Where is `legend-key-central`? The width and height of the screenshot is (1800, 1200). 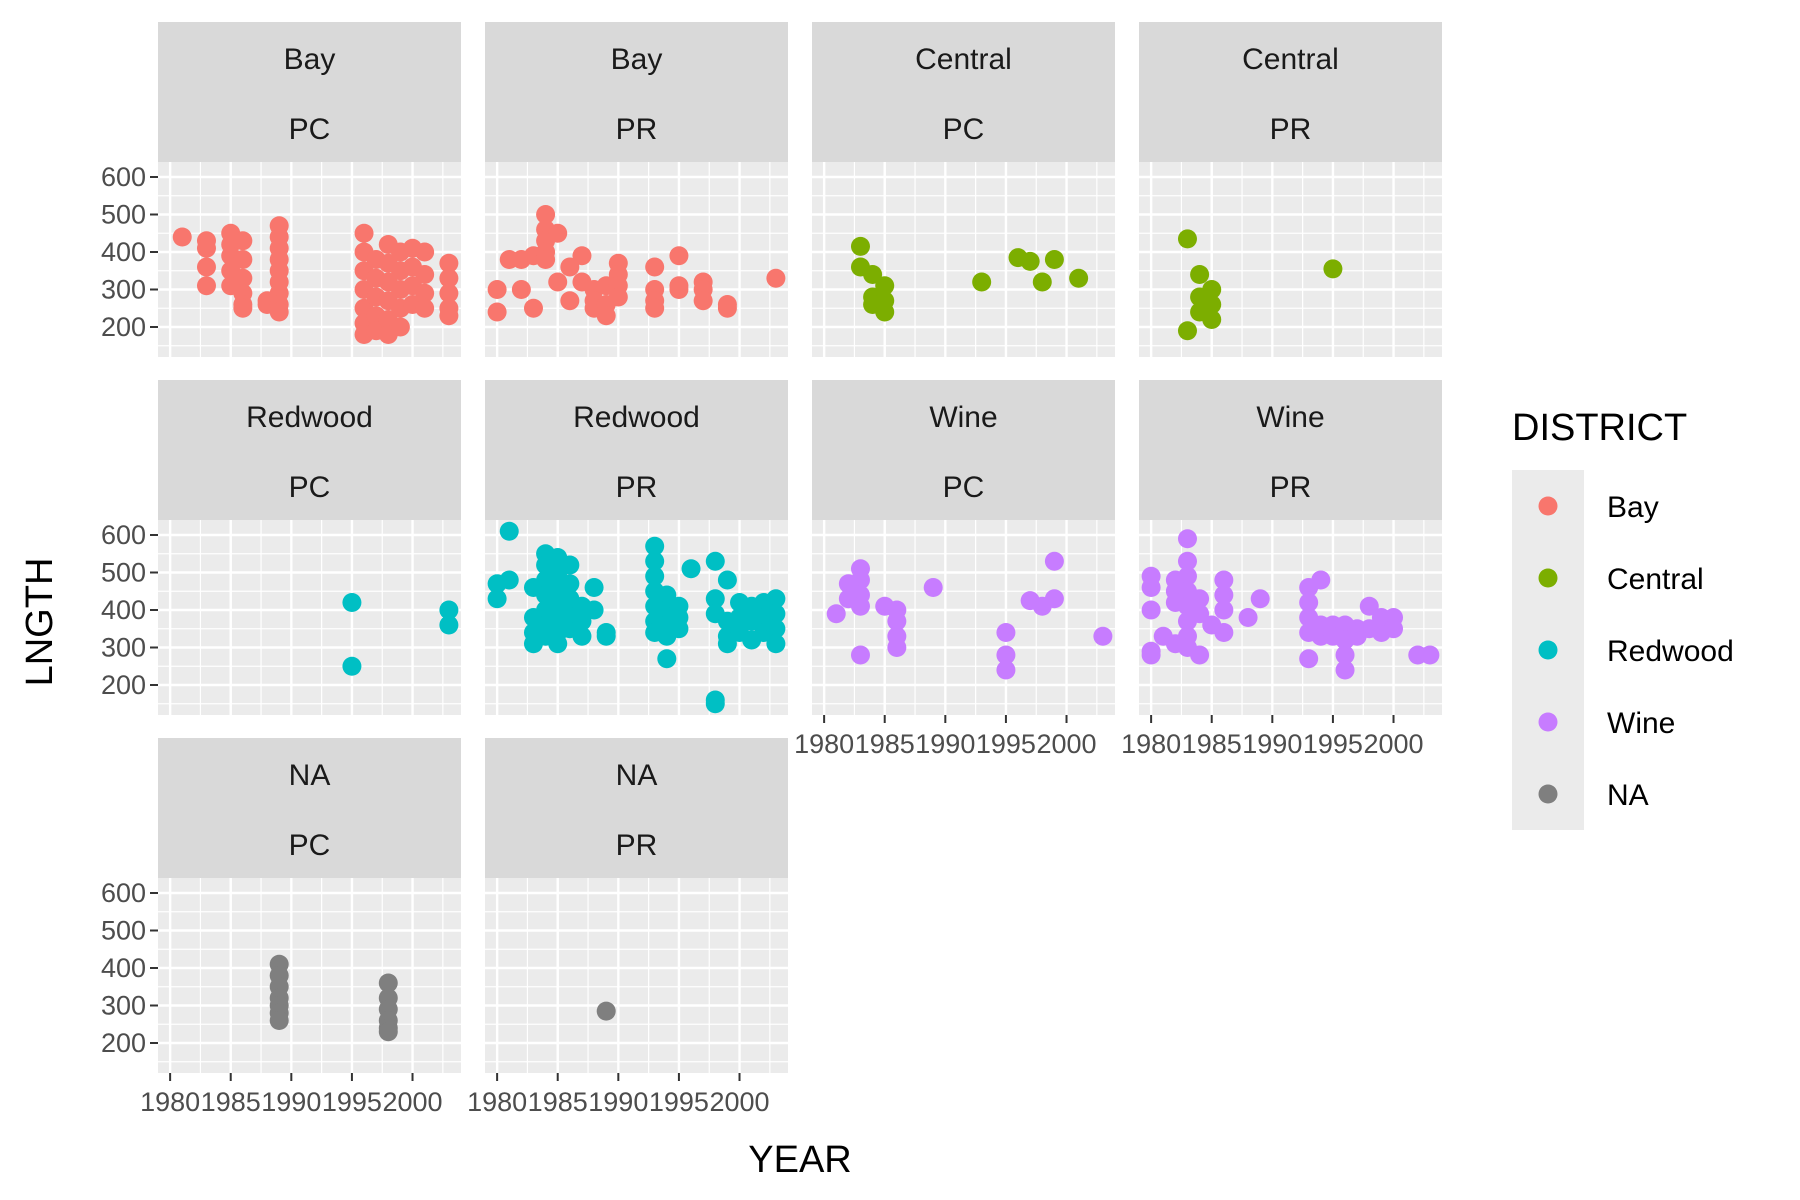
legend-key-central is located at coordinates (1548, 578).